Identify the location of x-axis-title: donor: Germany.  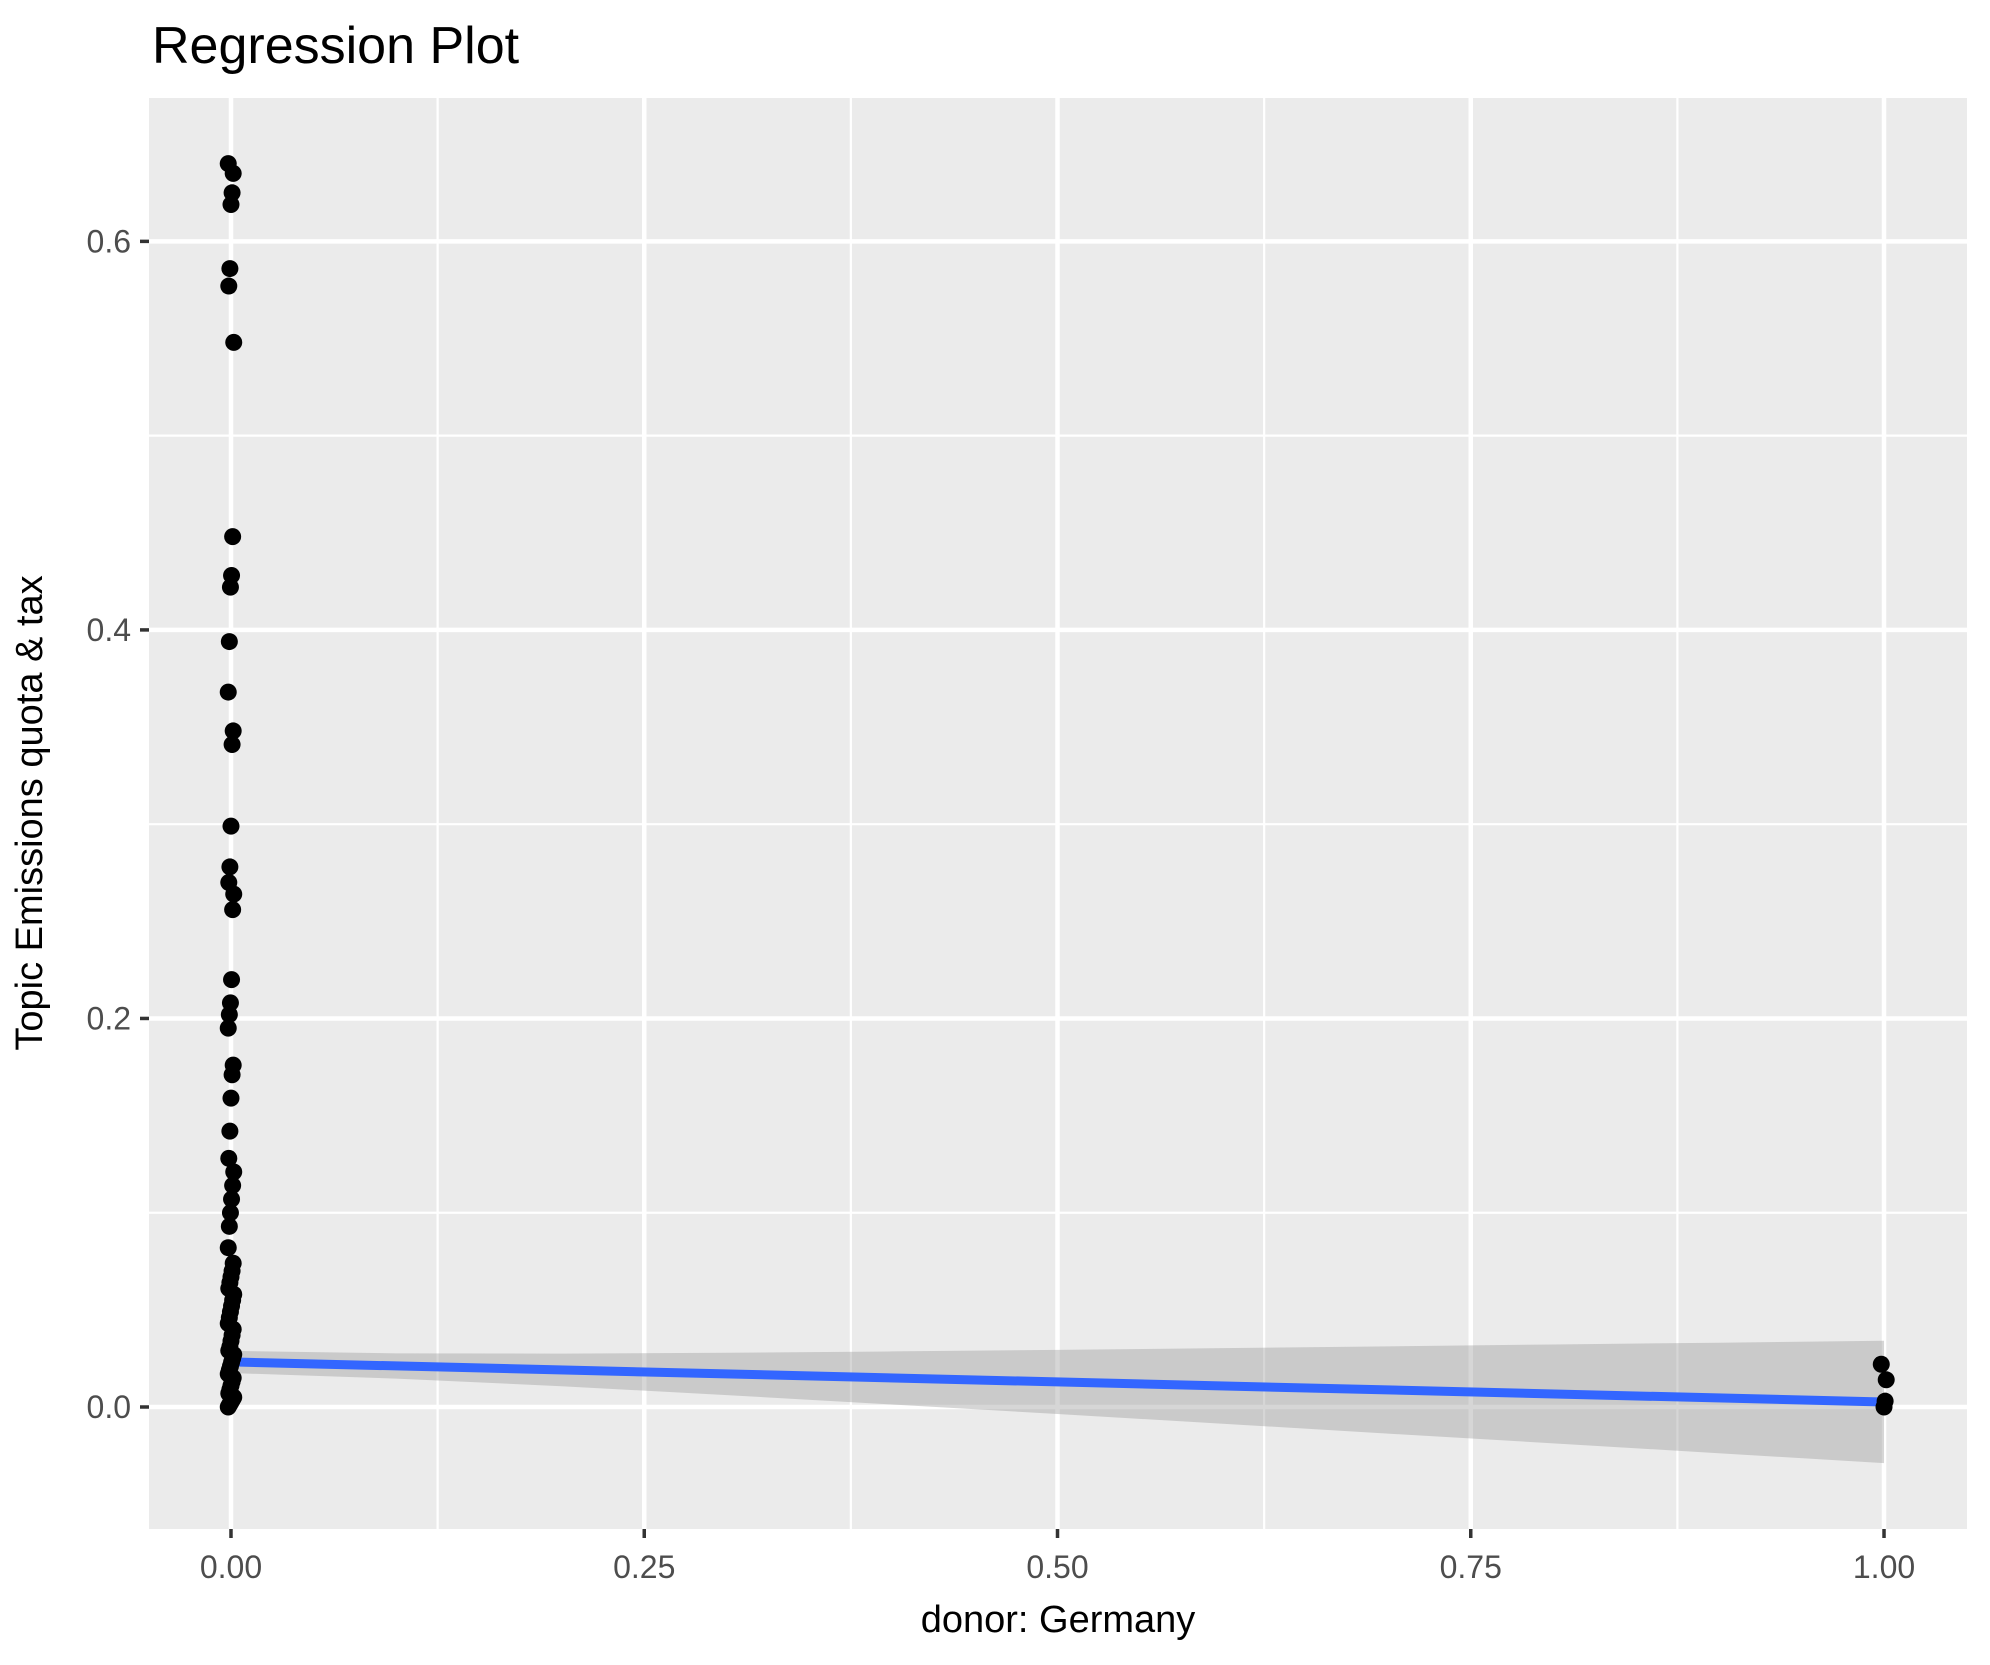
(1058, 1620).